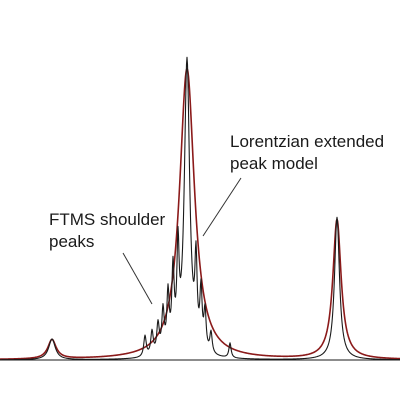 Image resolution: width=400 pixels, height=400 pixels. I want to click on annotation-leader-lorentzian, so click(222, 207).